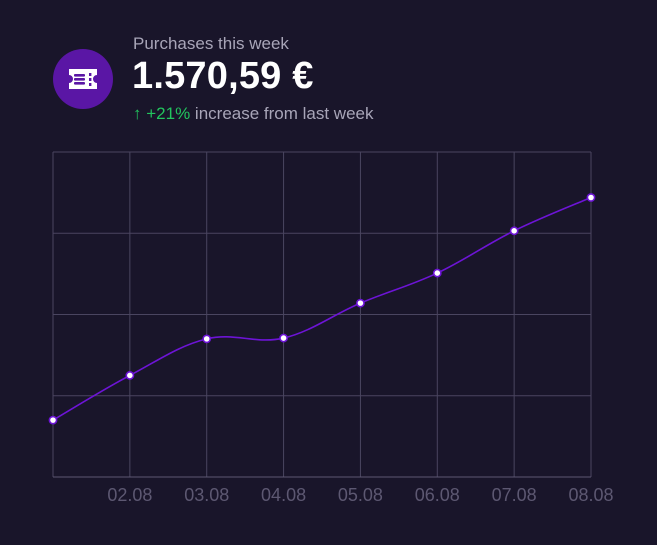 This screenshot has height=545, width=657. I want to click on trend-summary: ↑ +21% increase from last week, so click(253, 114).